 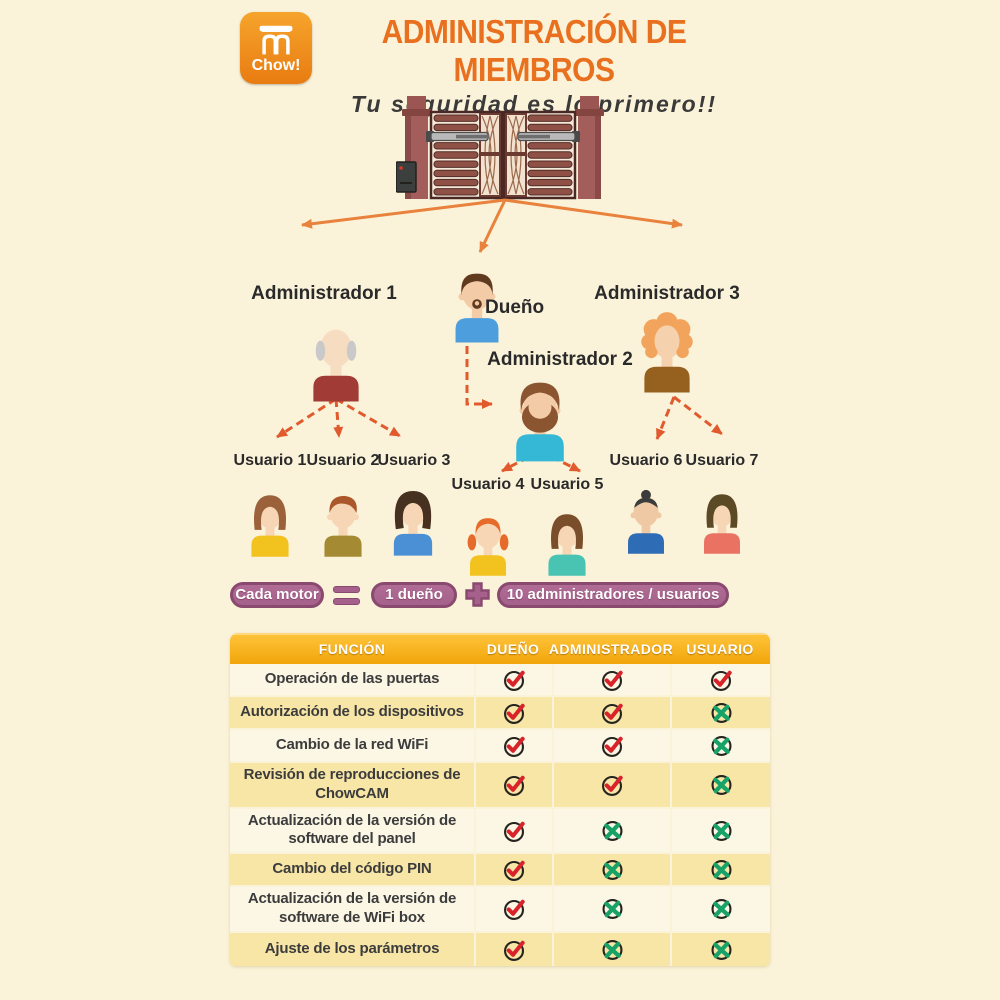 I want to click on function-cell: Cambio de la red WiFi, so click(x=352, y=745).